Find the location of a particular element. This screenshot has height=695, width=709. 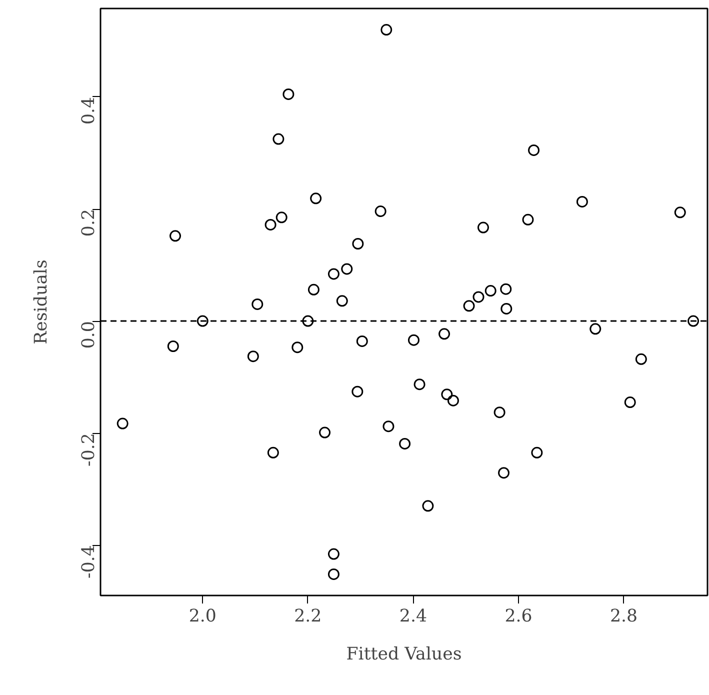

x-tick-label: 2.2 is located at coordinates (308, 616).